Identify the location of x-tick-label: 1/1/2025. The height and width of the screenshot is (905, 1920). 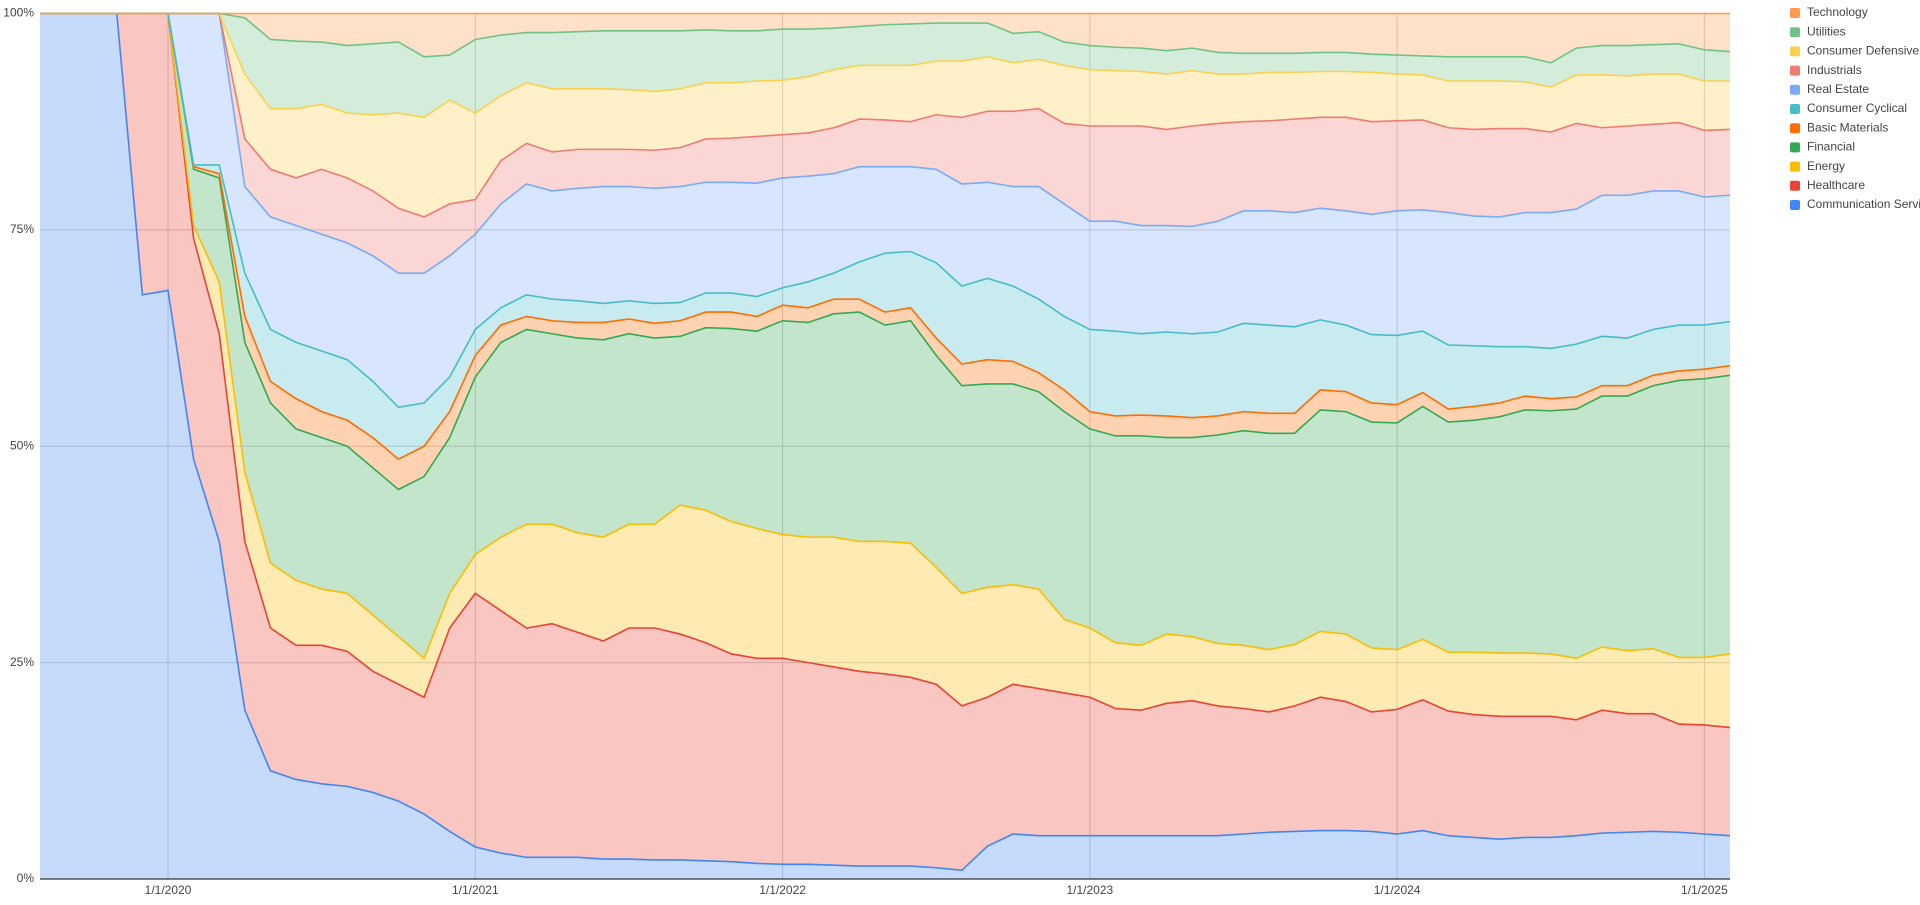
(1704, 890).